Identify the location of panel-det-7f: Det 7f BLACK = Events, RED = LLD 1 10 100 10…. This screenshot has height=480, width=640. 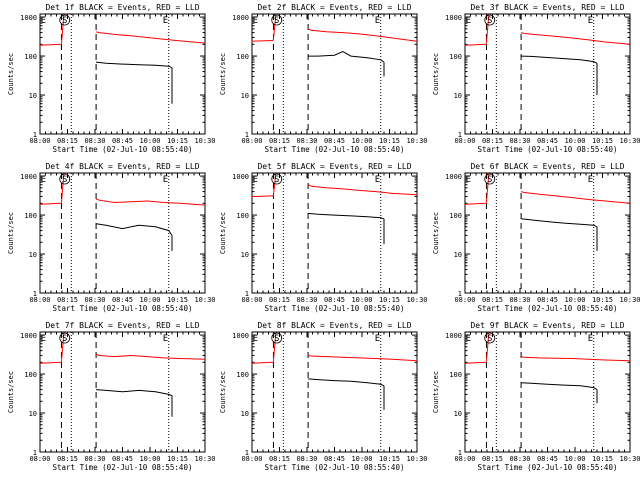
(111, 396).